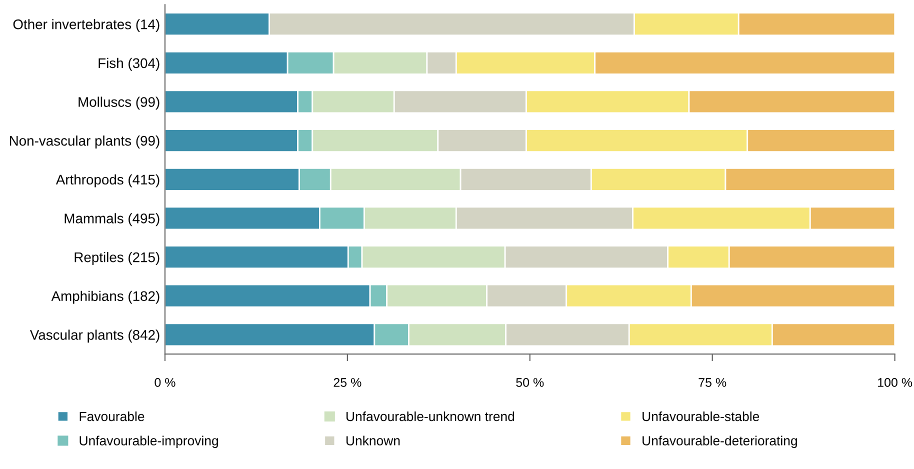  What do you see at coordinates (117, 258) in the screenshot?
I see `y-tick-label: Reptiles (215)` at bounding box center [117, 258].